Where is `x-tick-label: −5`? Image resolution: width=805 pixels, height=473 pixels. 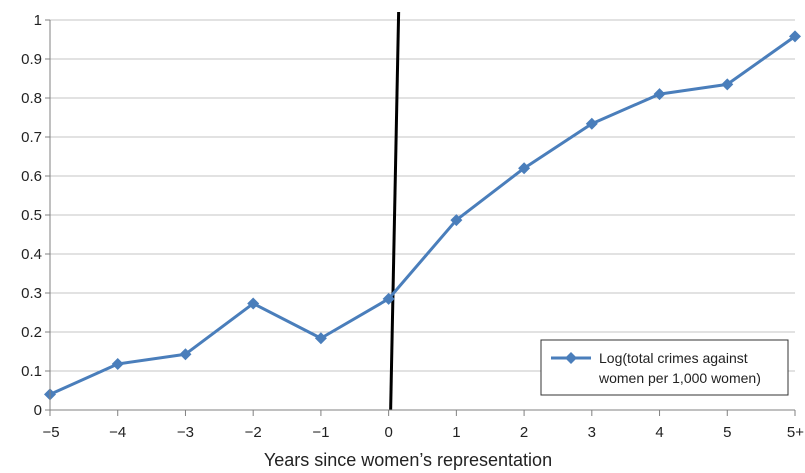 x-tick-label: −5 is located at coordinates (50, 432).